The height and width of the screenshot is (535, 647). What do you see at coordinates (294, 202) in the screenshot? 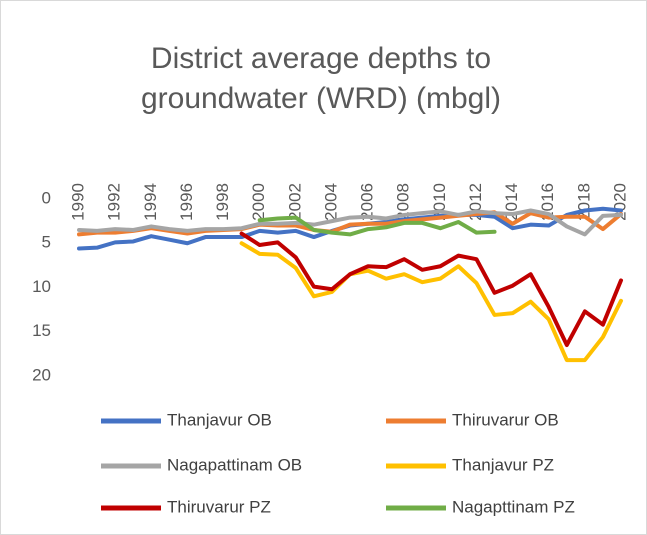
I see `x-tick-label: 2002` at bounding box center [294, 202].